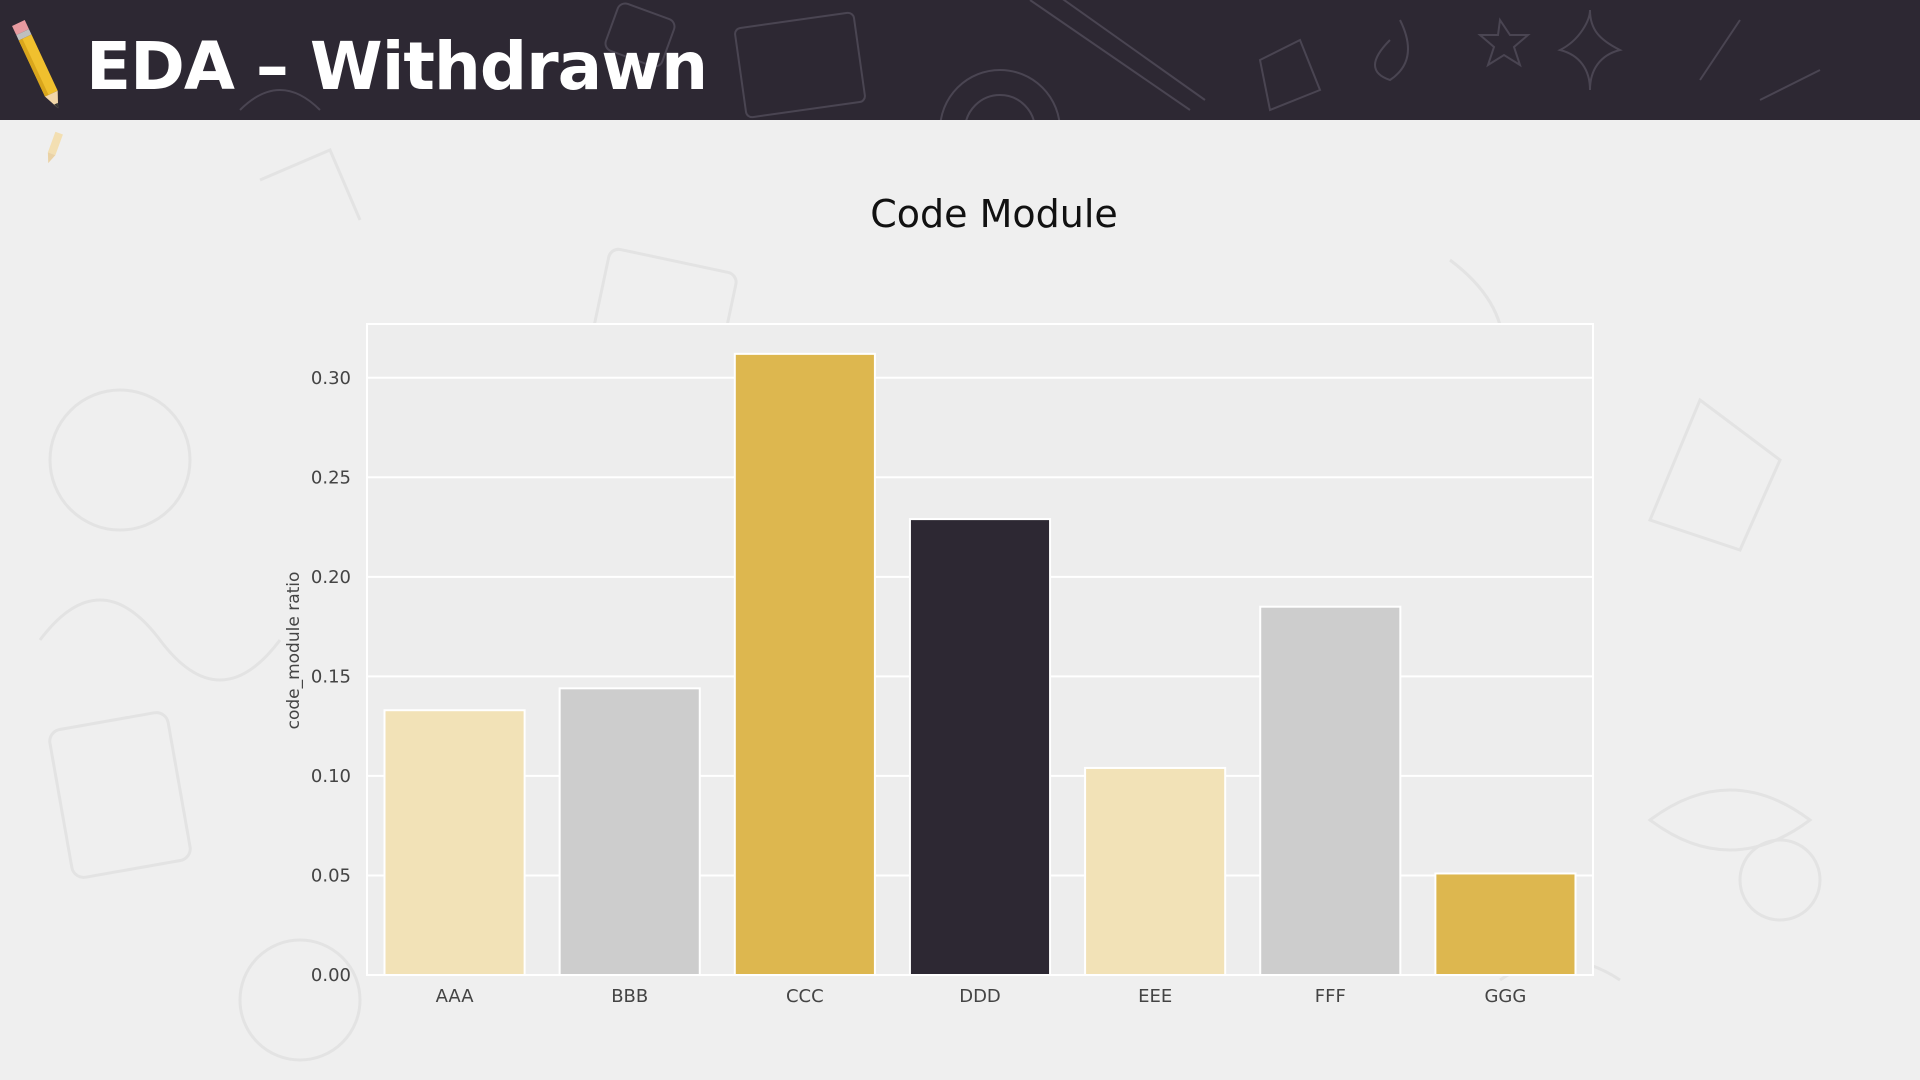  What do you see at coordinates (331, 577) in the screenshot?
I see `y-tick-label: 0.20` at bounding box center [331, 577].